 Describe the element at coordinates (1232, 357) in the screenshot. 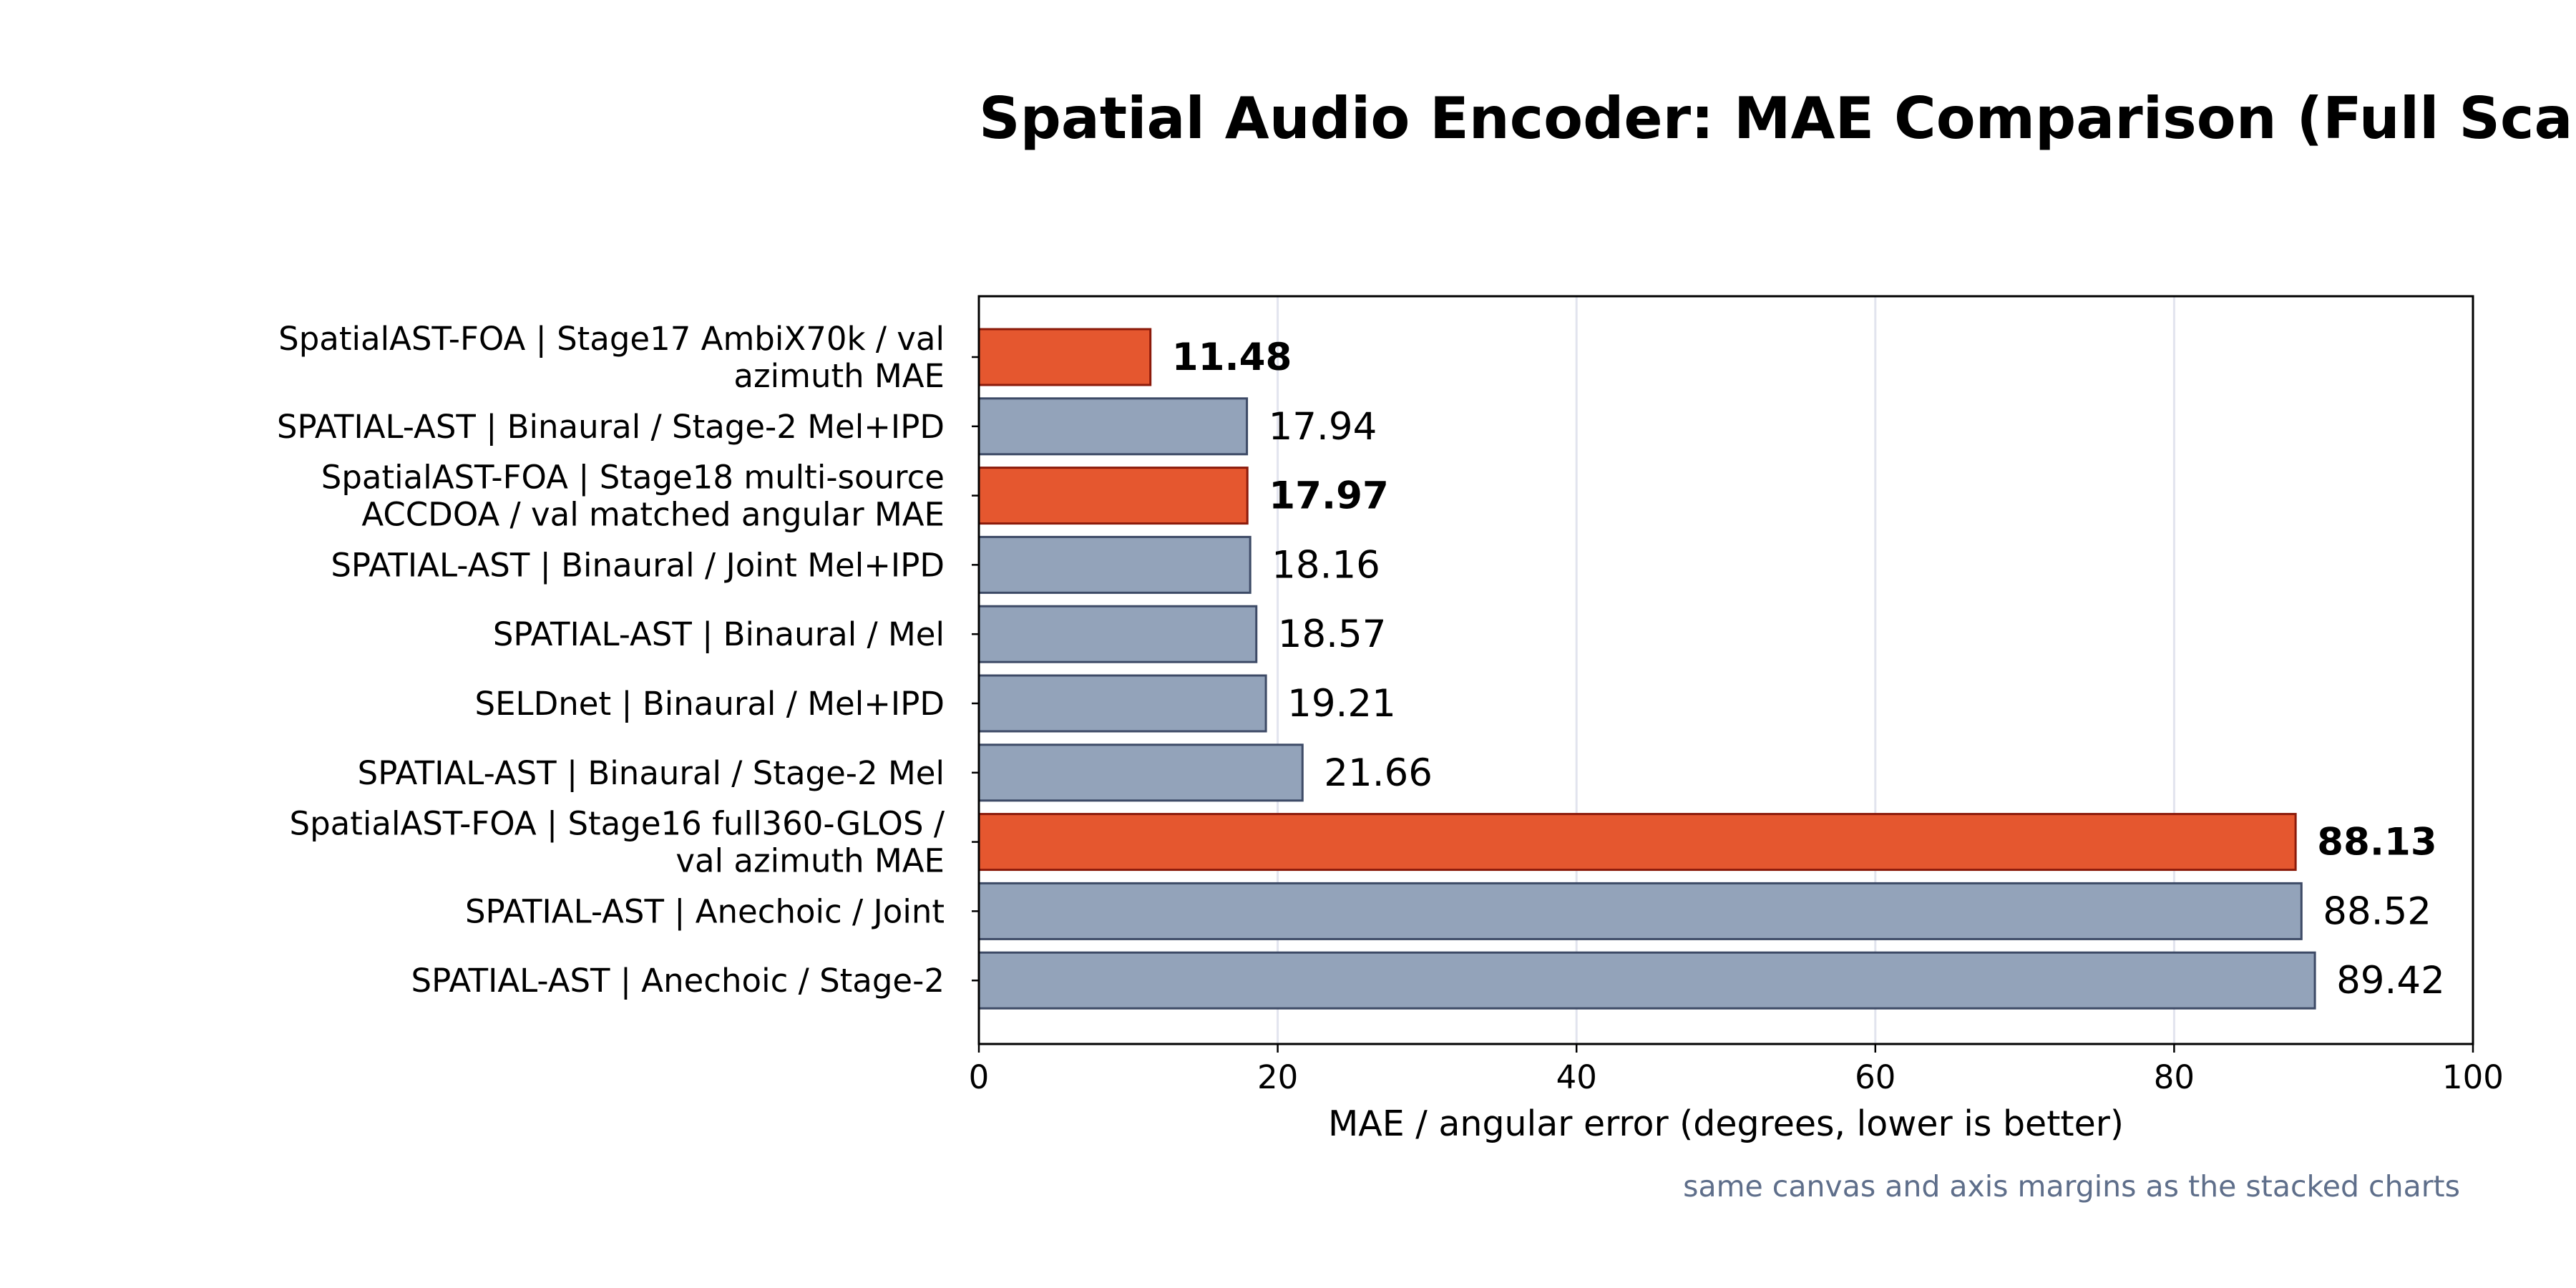

I see `value-label: 11.48` at that location.